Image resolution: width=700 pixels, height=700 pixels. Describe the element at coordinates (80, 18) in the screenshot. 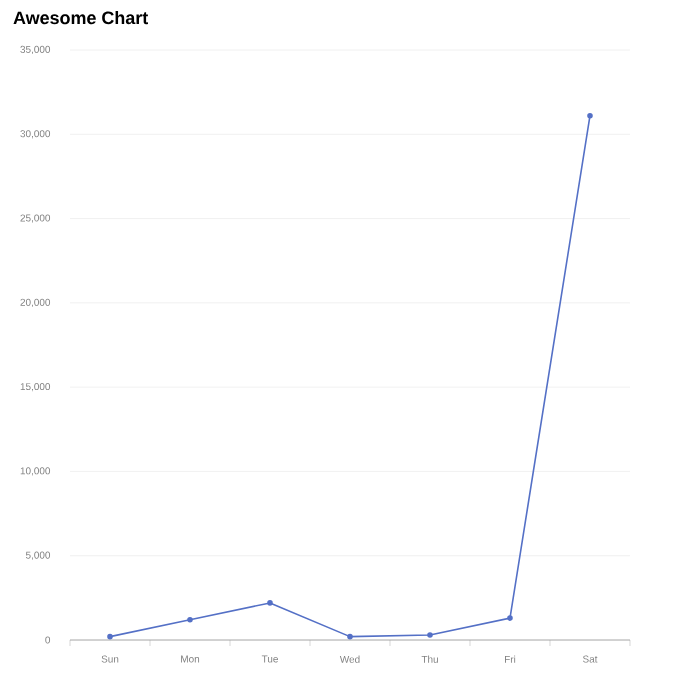

I see `chart-title: Awesome Chart` at that location.